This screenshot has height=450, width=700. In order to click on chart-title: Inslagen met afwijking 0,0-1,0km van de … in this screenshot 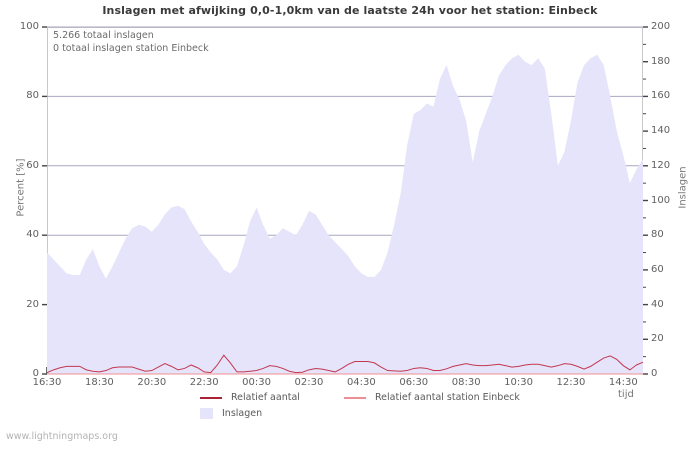, I will do `click(350, 10)`.